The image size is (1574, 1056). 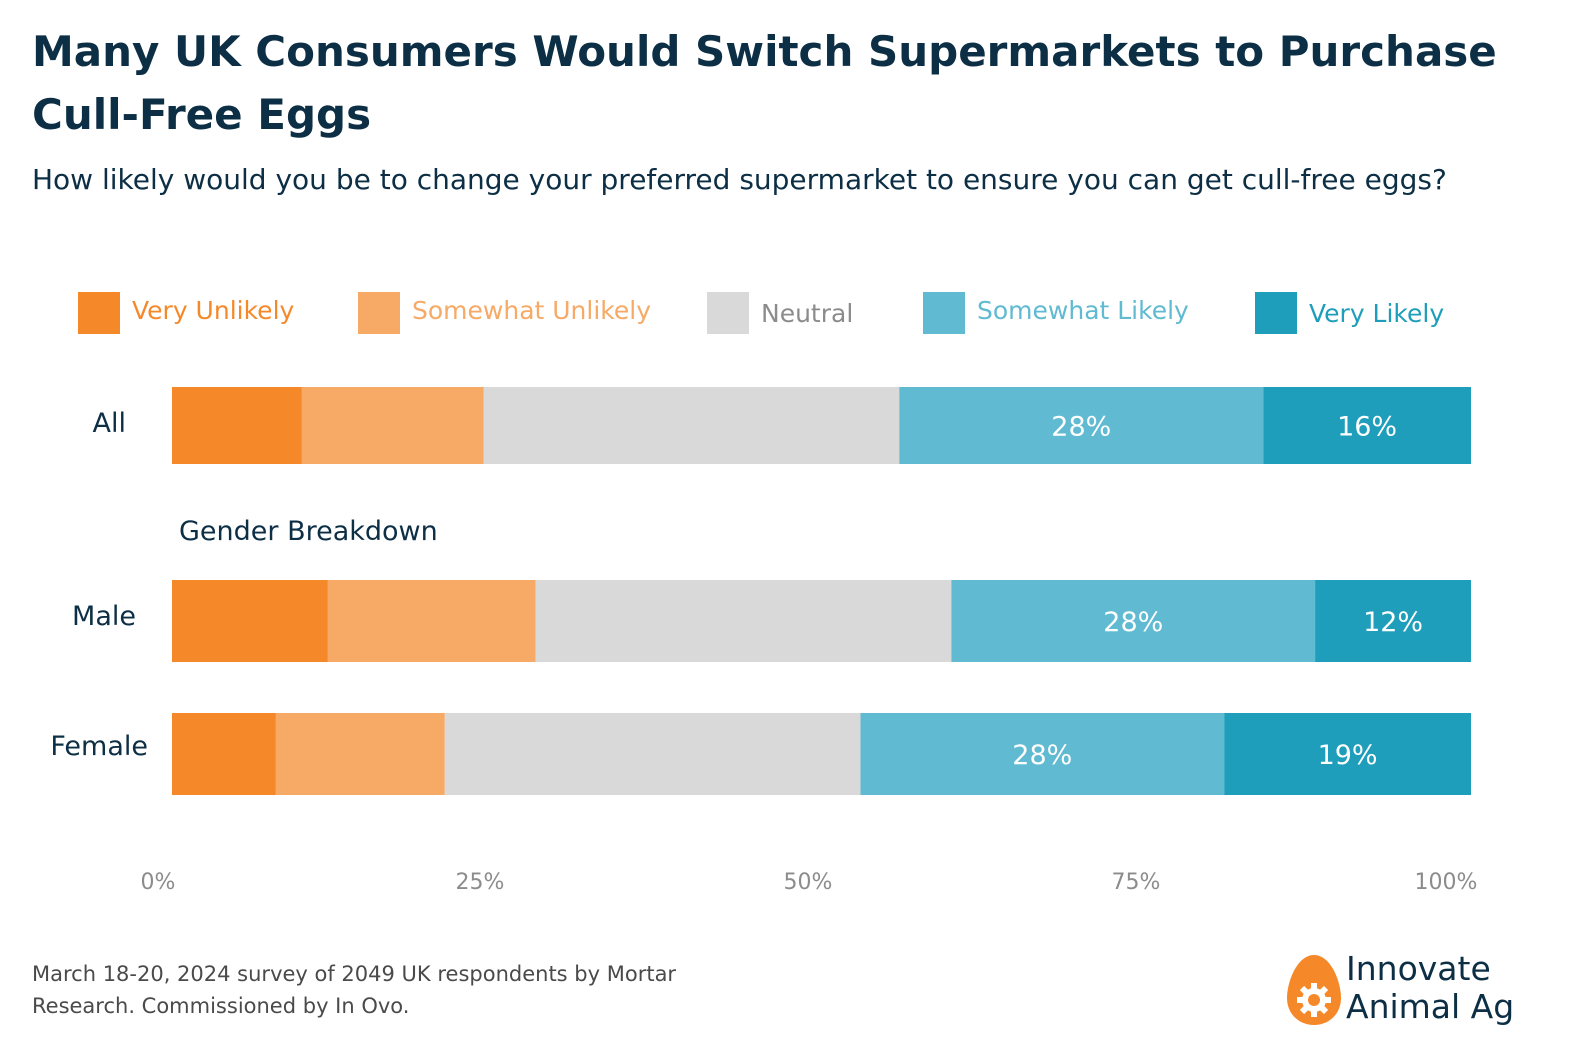 What do you see at coordinates (392, 425) in the screenshot?
I see `bar-all-somewhat-unlikely` at bounding box center [392, 425].